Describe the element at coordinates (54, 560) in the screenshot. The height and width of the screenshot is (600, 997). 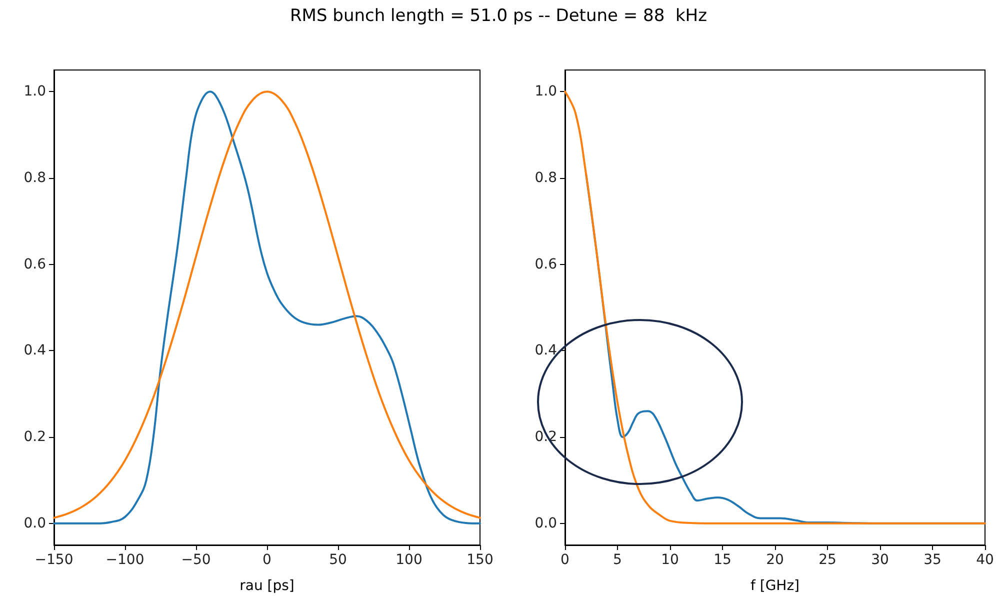
I see `x-tick-label: −150` at that location.